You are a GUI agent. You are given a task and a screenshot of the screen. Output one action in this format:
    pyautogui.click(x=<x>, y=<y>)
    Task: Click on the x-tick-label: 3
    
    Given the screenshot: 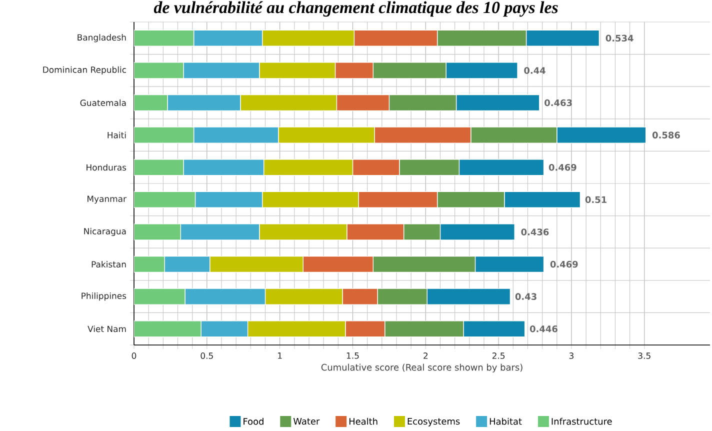 What is the action you would take?
    pyautogui.click(x=571, y=355)
    